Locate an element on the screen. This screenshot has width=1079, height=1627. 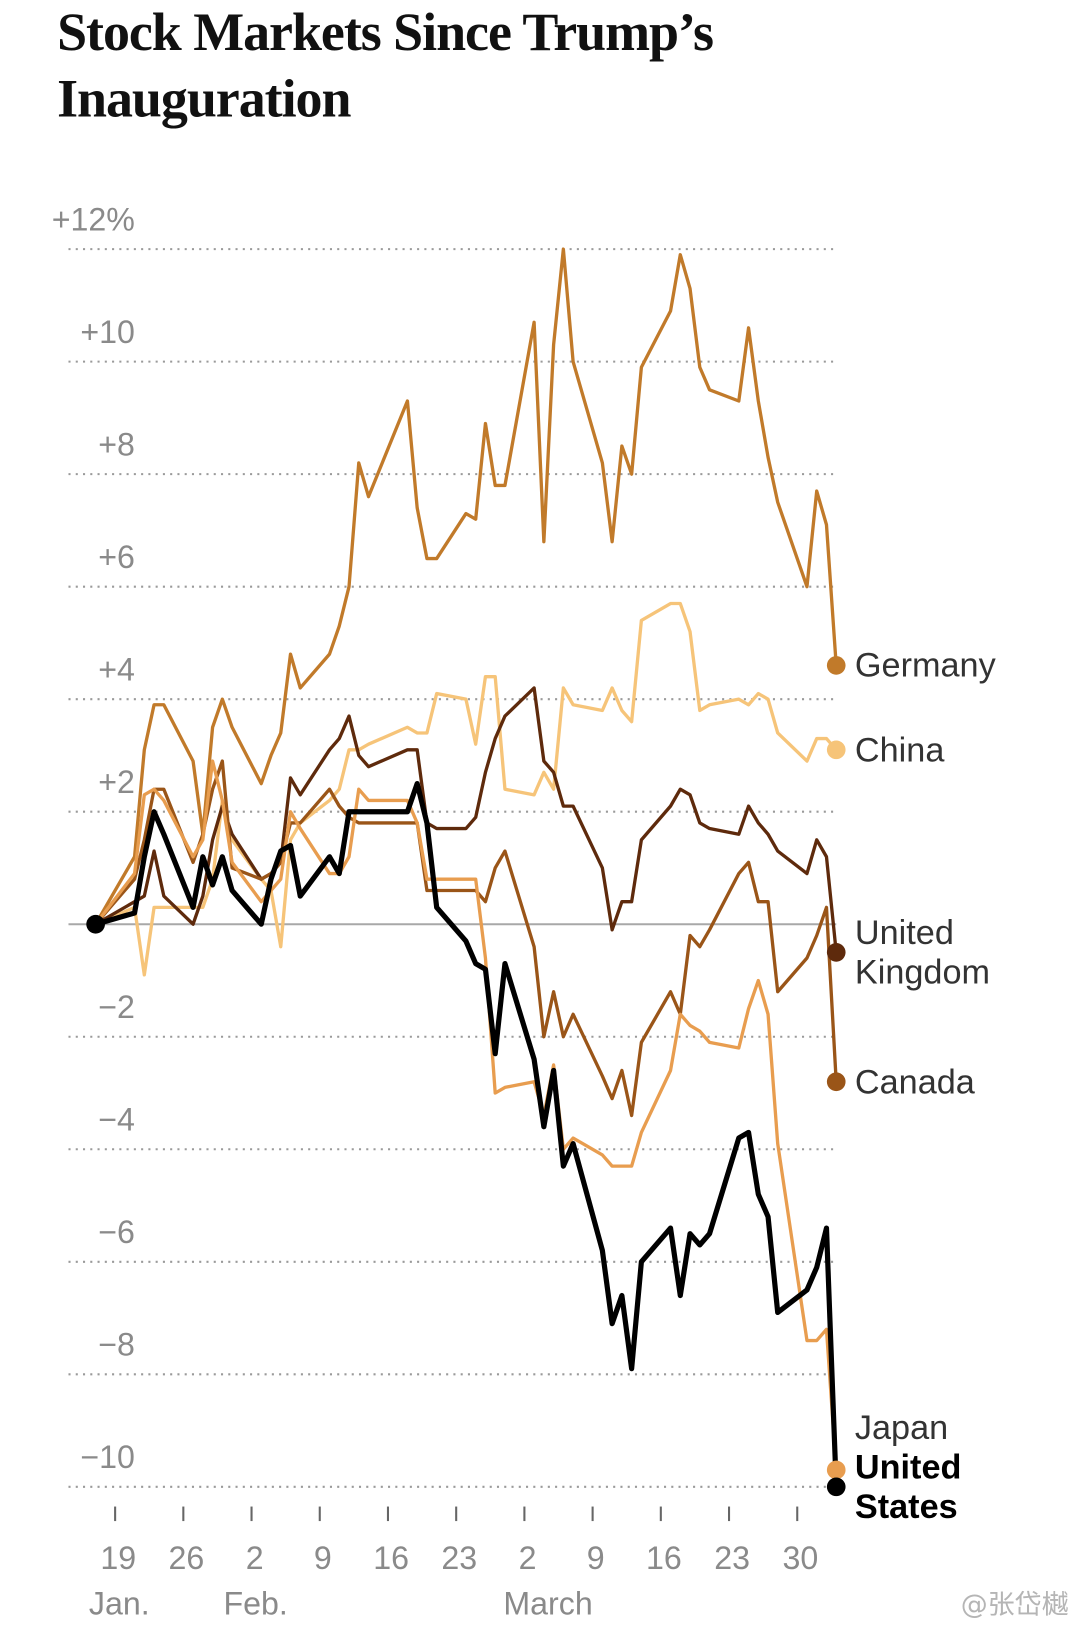
month-label: Feb. is located at coordinates (256, 1603).